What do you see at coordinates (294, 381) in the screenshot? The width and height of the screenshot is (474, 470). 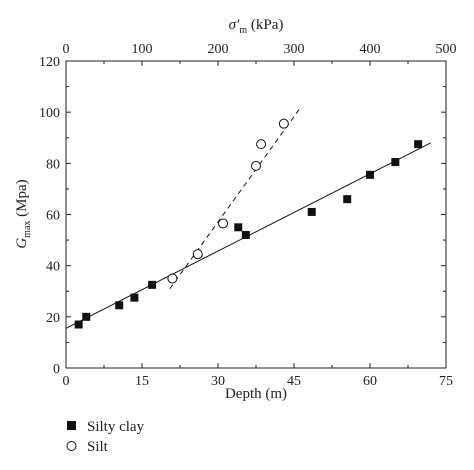 I see `x-tick-label: 45` at bounding box center [294, 381].